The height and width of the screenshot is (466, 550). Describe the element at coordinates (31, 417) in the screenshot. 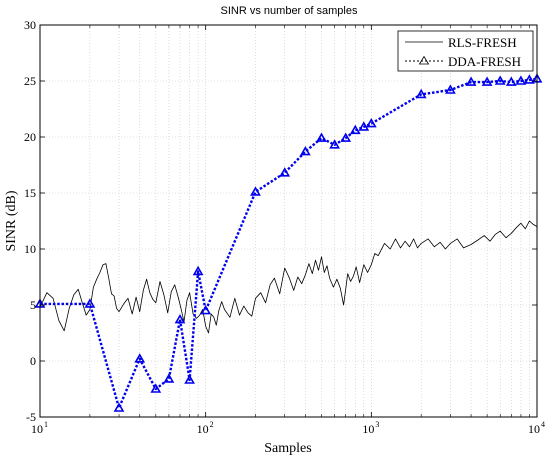

I see `y-tick-label: -5` at that location.